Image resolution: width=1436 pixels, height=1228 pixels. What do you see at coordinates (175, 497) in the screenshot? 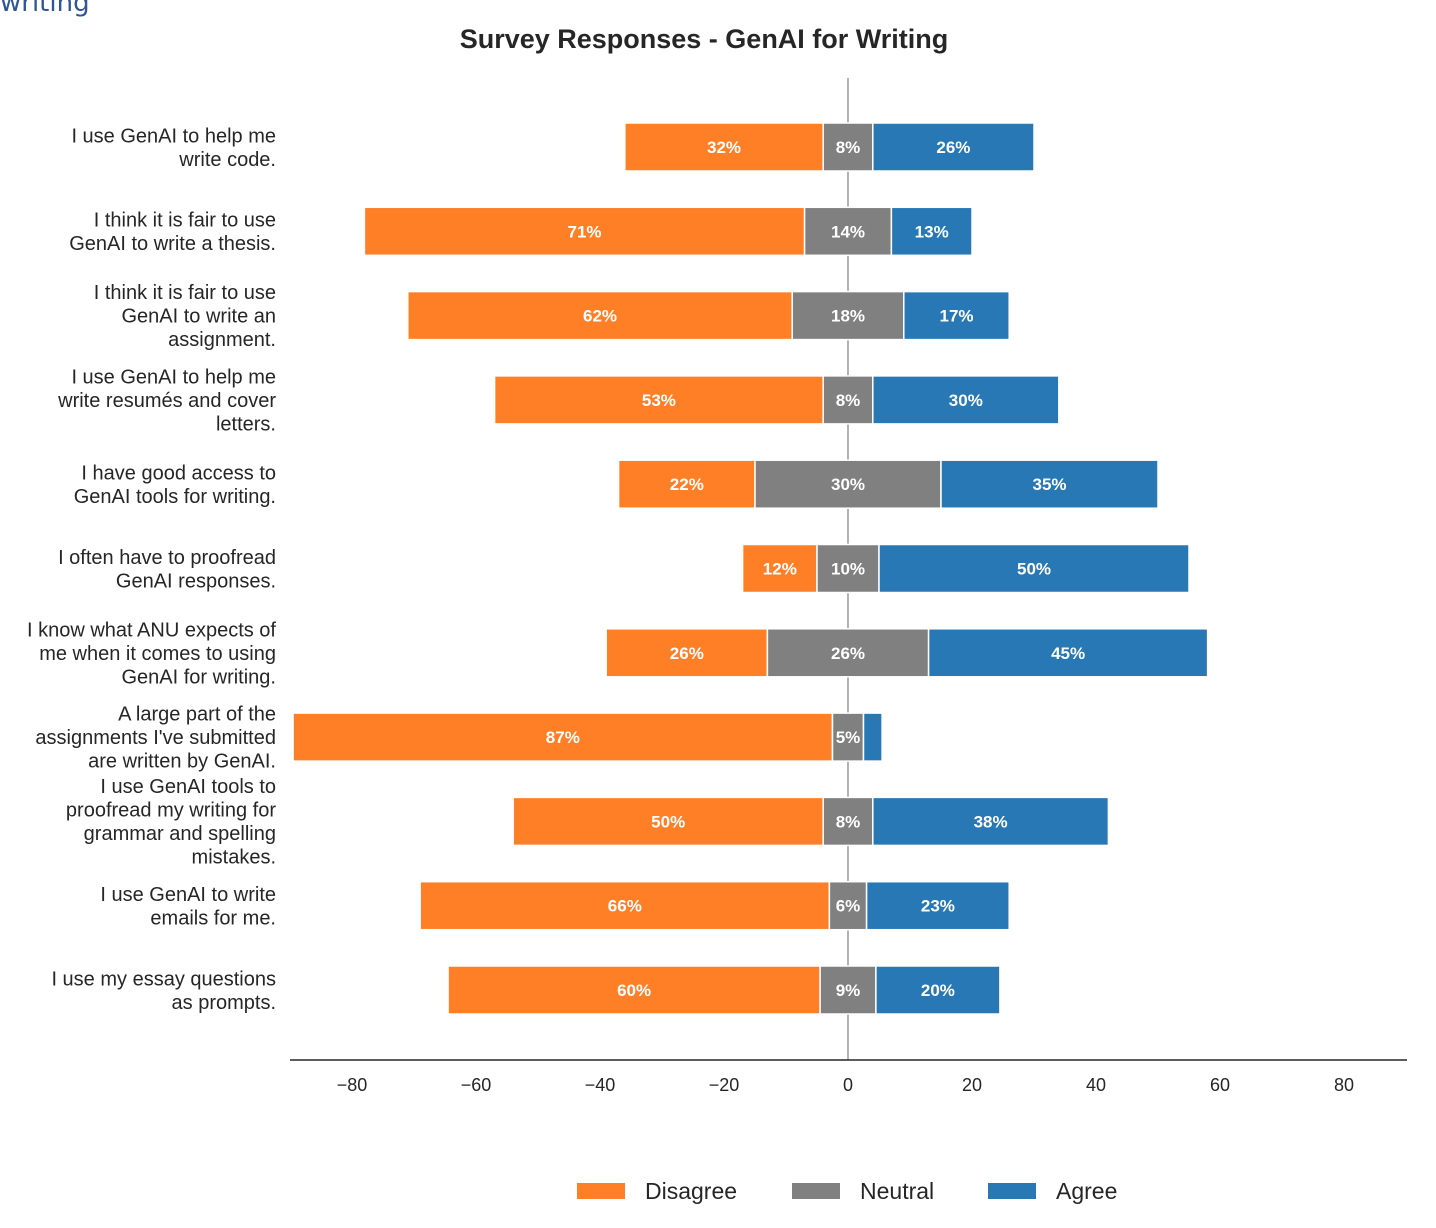
I see `y-tick-label-line: GenAI tools for writing.` at bounding box center [175, 497].